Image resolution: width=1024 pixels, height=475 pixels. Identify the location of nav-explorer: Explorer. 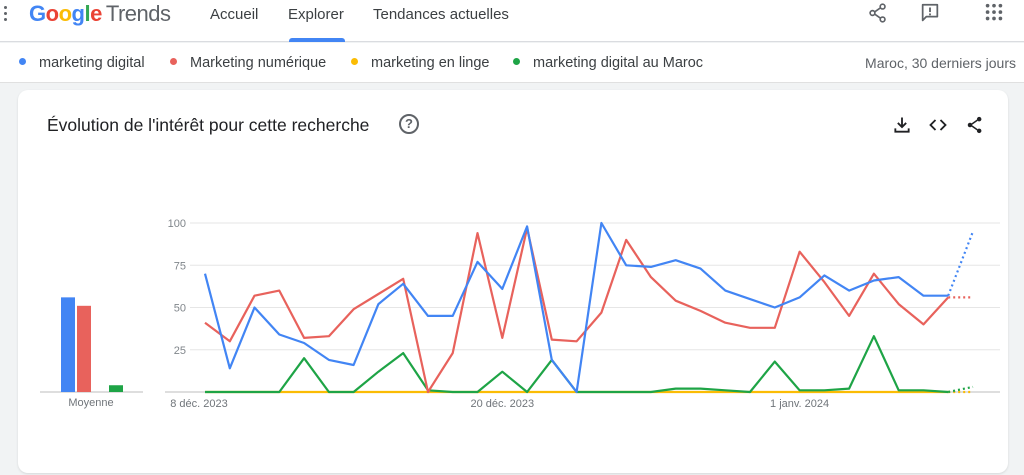
(316, 14).